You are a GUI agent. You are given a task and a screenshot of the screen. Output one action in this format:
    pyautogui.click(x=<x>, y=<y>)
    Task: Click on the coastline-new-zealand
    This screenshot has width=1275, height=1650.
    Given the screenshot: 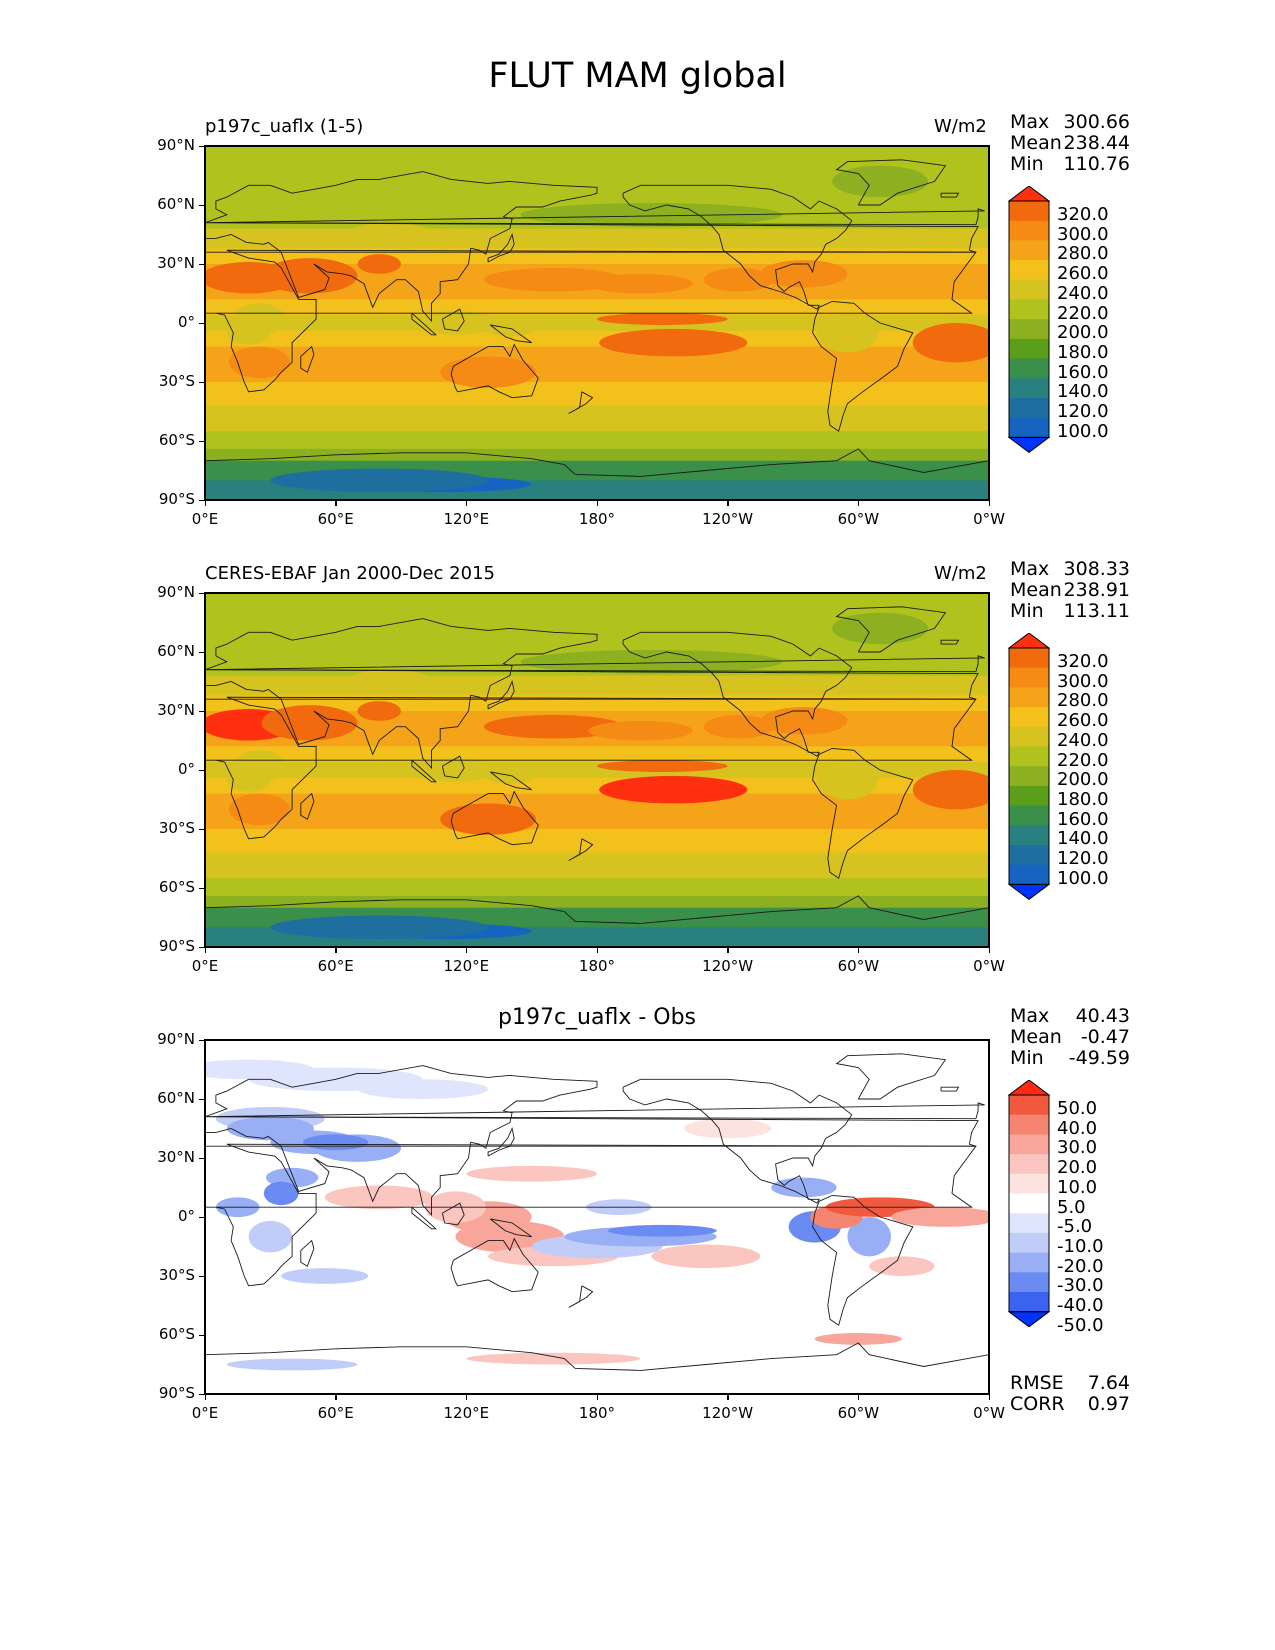 What is the action you would take?
    pyautogui.click(x=581, y=402)
    